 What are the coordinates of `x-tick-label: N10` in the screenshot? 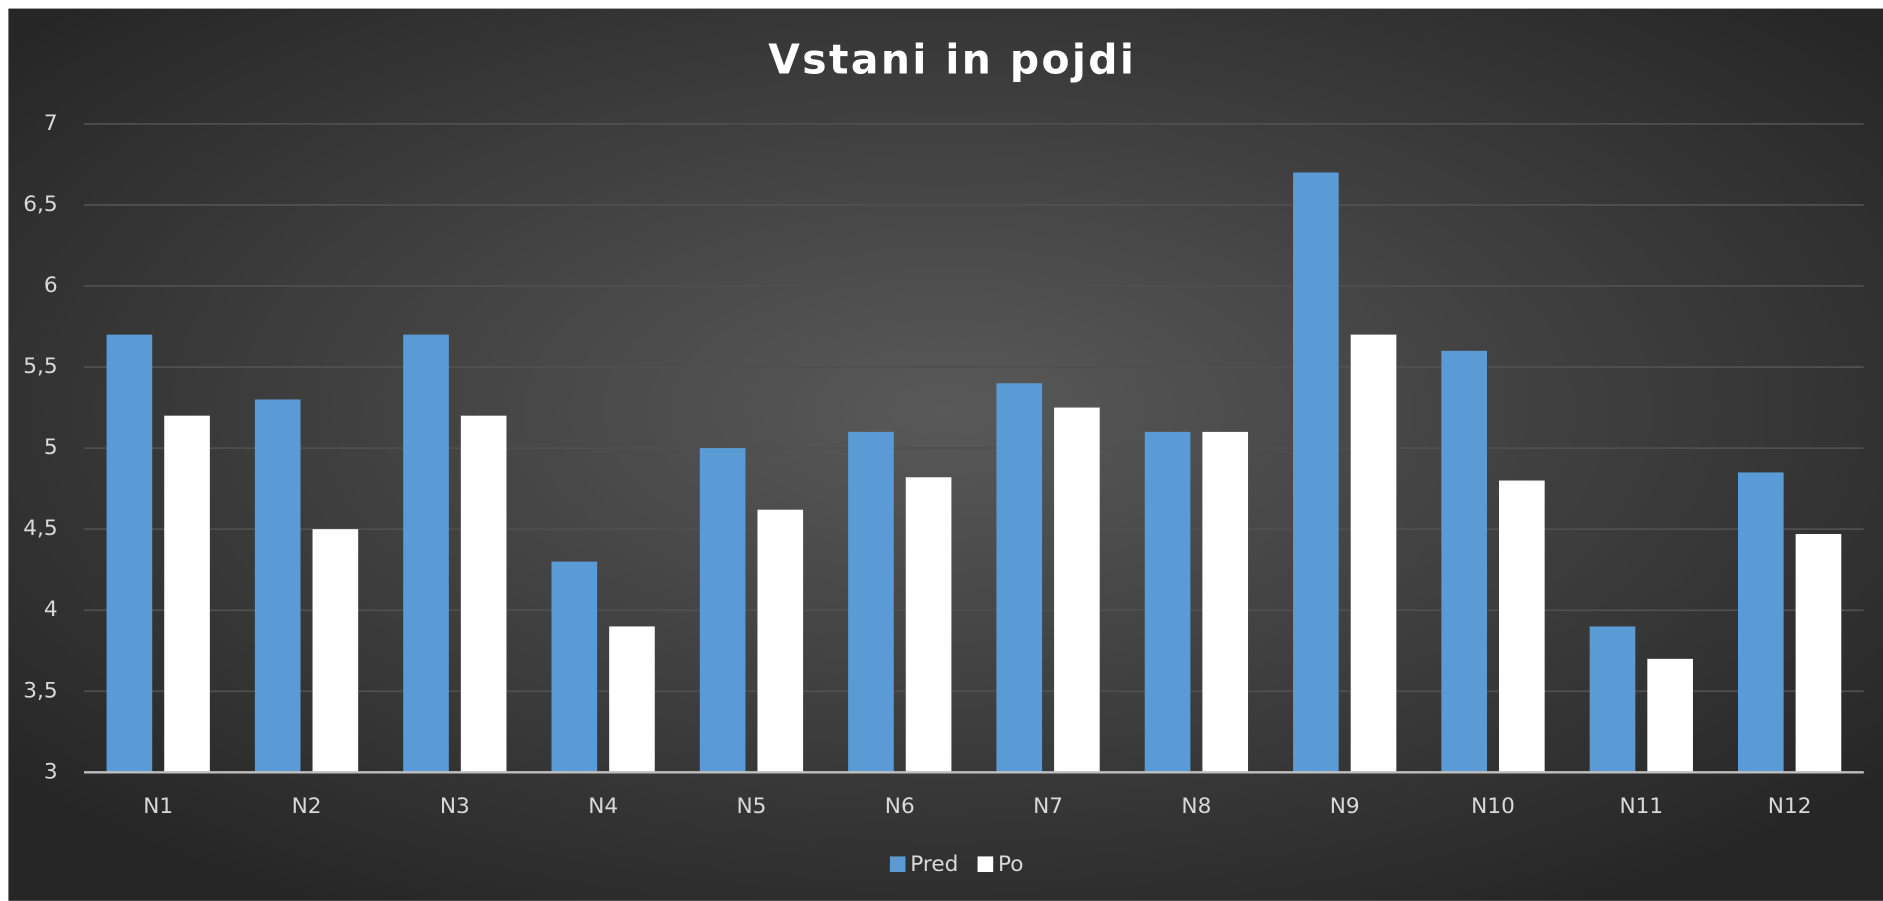 It's located at (1493, 806).